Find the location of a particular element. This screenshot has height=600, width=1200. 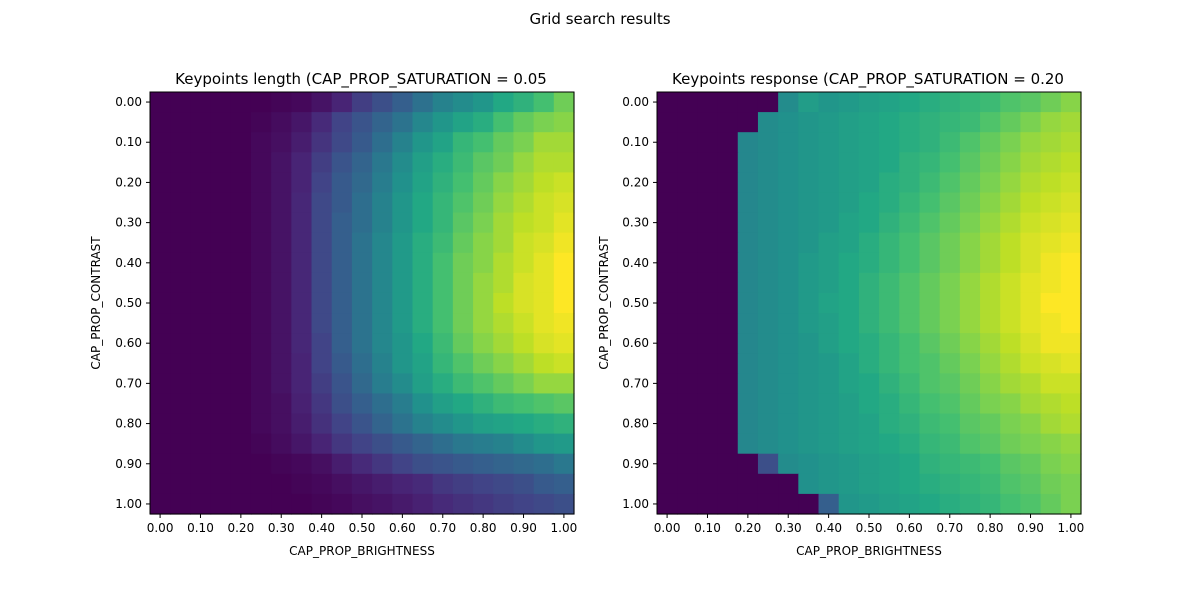

right-y-tick-label: 0.60 is located at coordinates (635, 343).